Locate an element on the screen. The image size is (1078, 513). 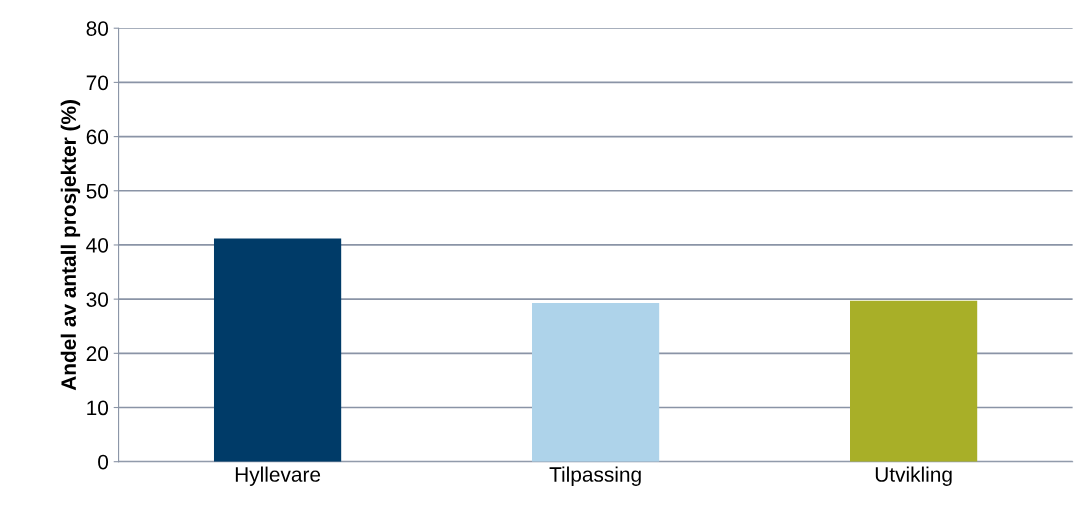
y-tick-label: 70 is located at coordinates (97, 83).